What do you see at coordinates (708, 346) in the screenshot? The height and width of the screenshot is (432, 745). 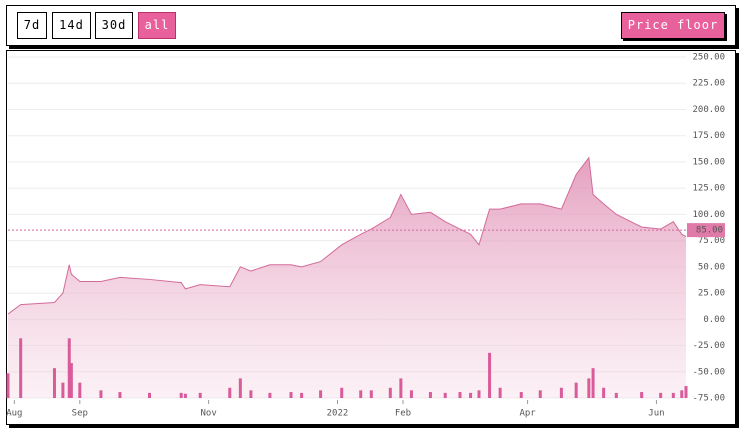 I see `y-tick-label: -25.00` at bounding box center [708, 346].